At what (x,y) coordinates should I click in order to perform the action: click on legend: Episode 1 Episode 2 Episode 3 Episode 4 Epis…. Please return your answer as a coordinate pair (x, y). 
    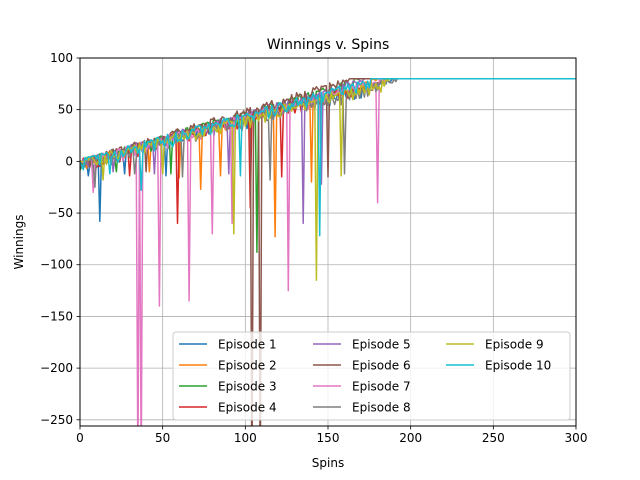
    Looking at the image, I should click on (371, 376).